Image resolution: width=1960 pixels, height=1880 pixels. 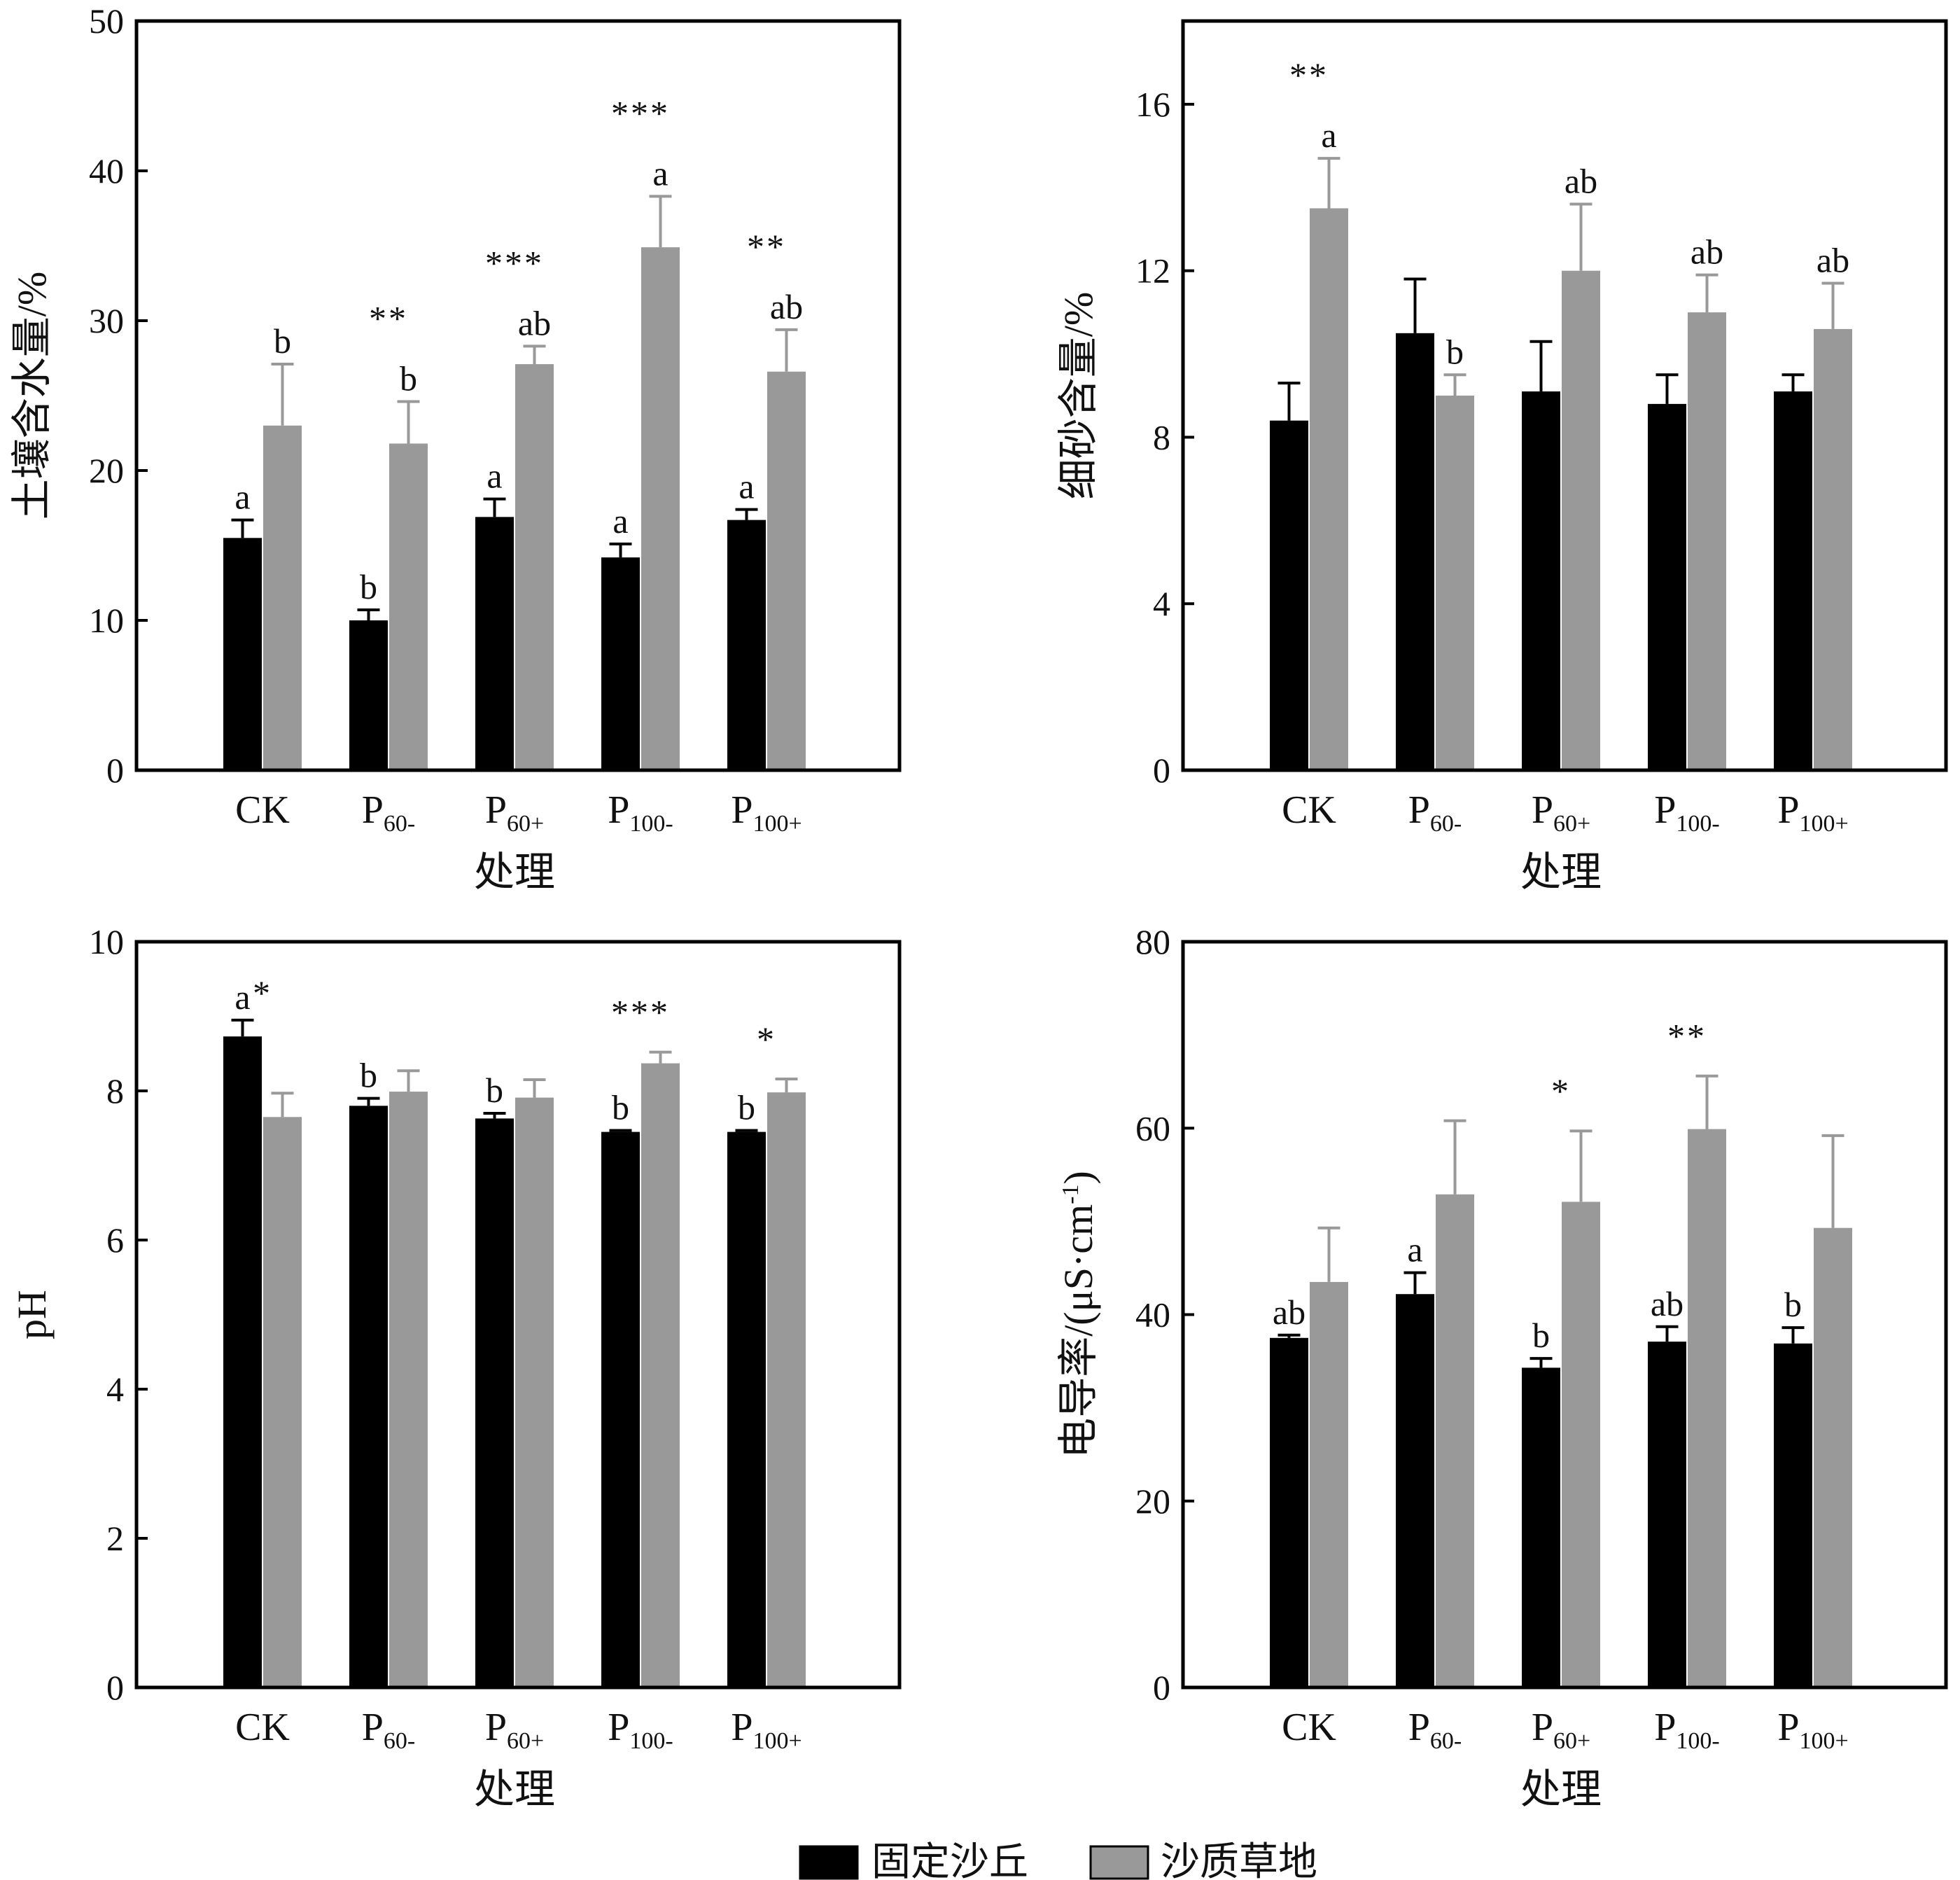 What do you see at coordinates (950, 1860) in the screenshot?
I see `legend-label-fixed-dune: 固定沙丘` at bounding box center [950, 1860].